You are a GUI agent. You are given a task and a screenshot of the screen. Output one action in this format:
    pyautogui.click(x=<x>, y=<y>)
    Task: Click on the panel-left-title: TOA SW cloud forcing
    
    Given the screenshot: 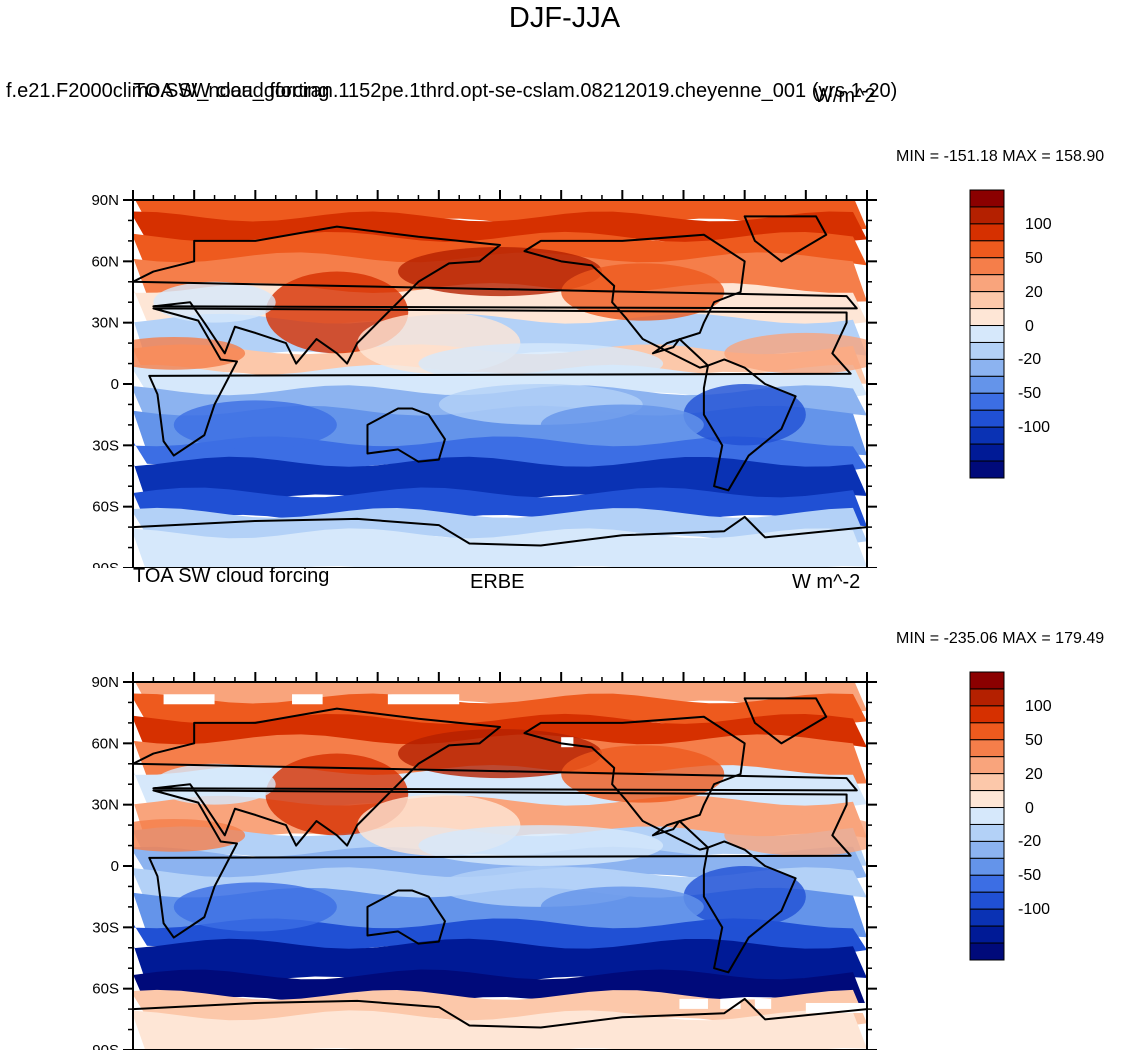 What is the action you would take?
    pyautogui.click(x=231, y=576)
    